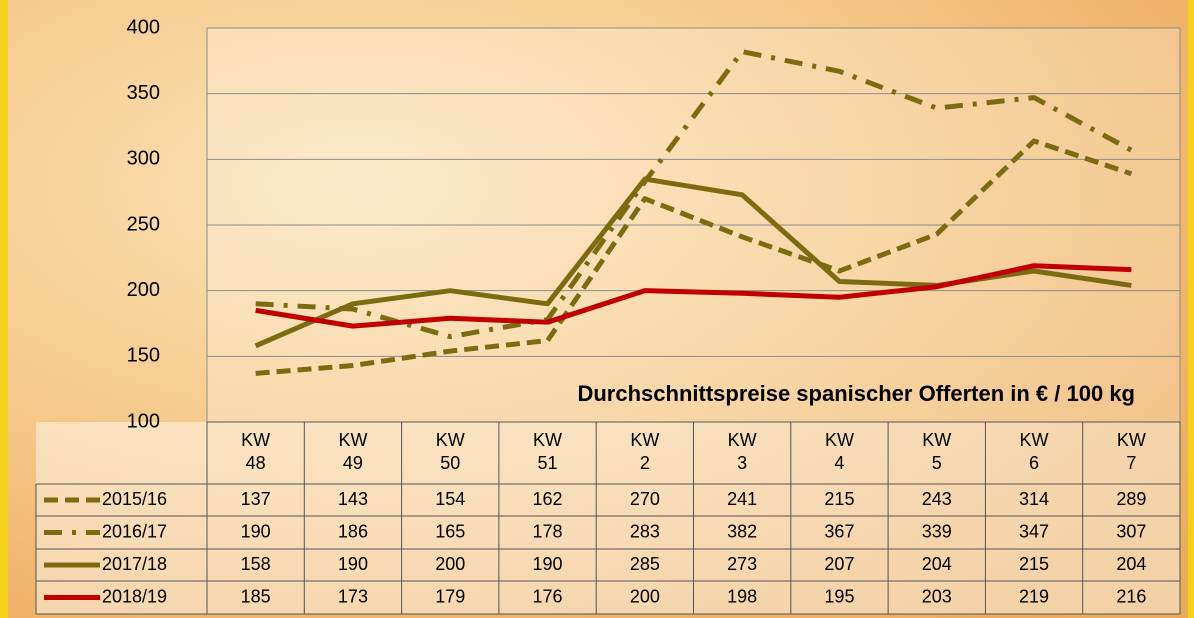  I want to click on legend-label: 2018/19, so click(134, 596).